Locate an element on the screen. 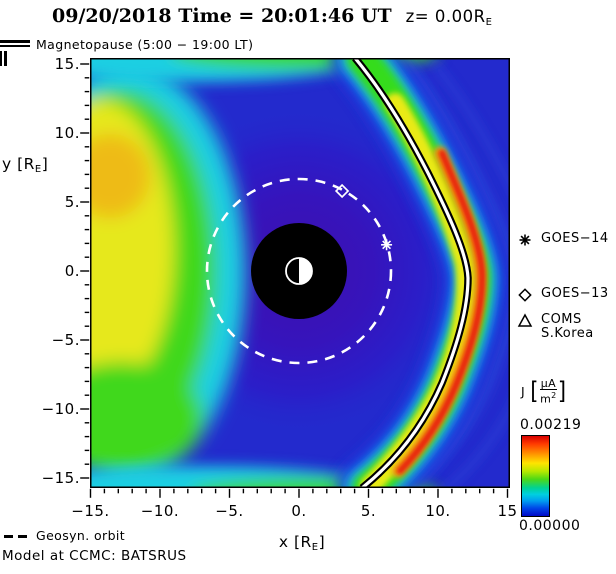  x-axis-label: x [RE] is located at coordinates (302, 543).